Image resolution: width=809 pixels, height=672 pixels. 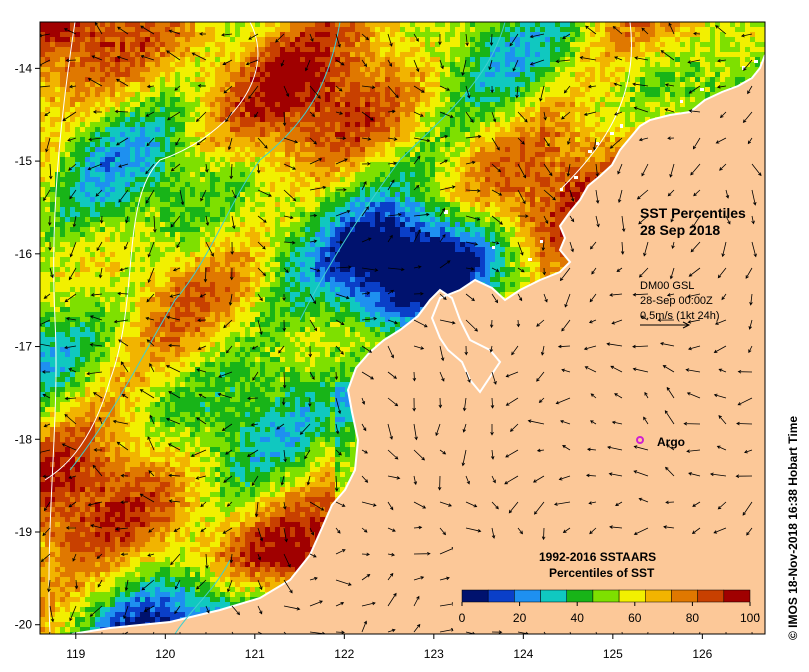 I want to click on argo-marker: Argo, so click(x=660, y=442).